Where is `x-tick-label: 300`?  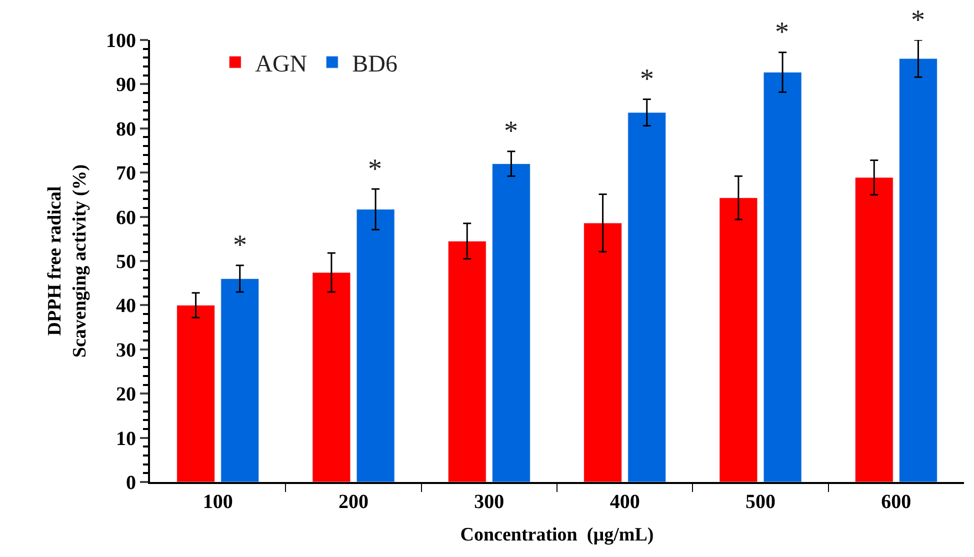
x-tick-label: 300 is located at coordinates (489, 502).